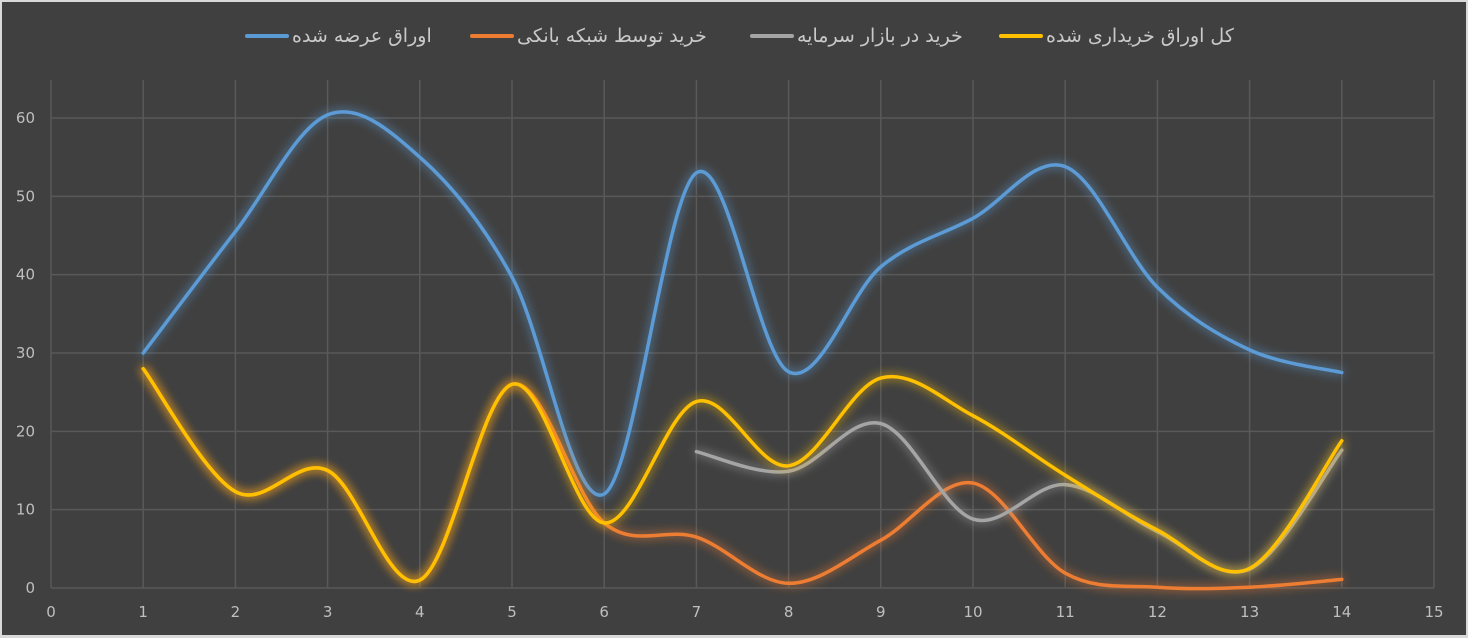  I want to click on x-tick-label: 2, so click(236, 612).